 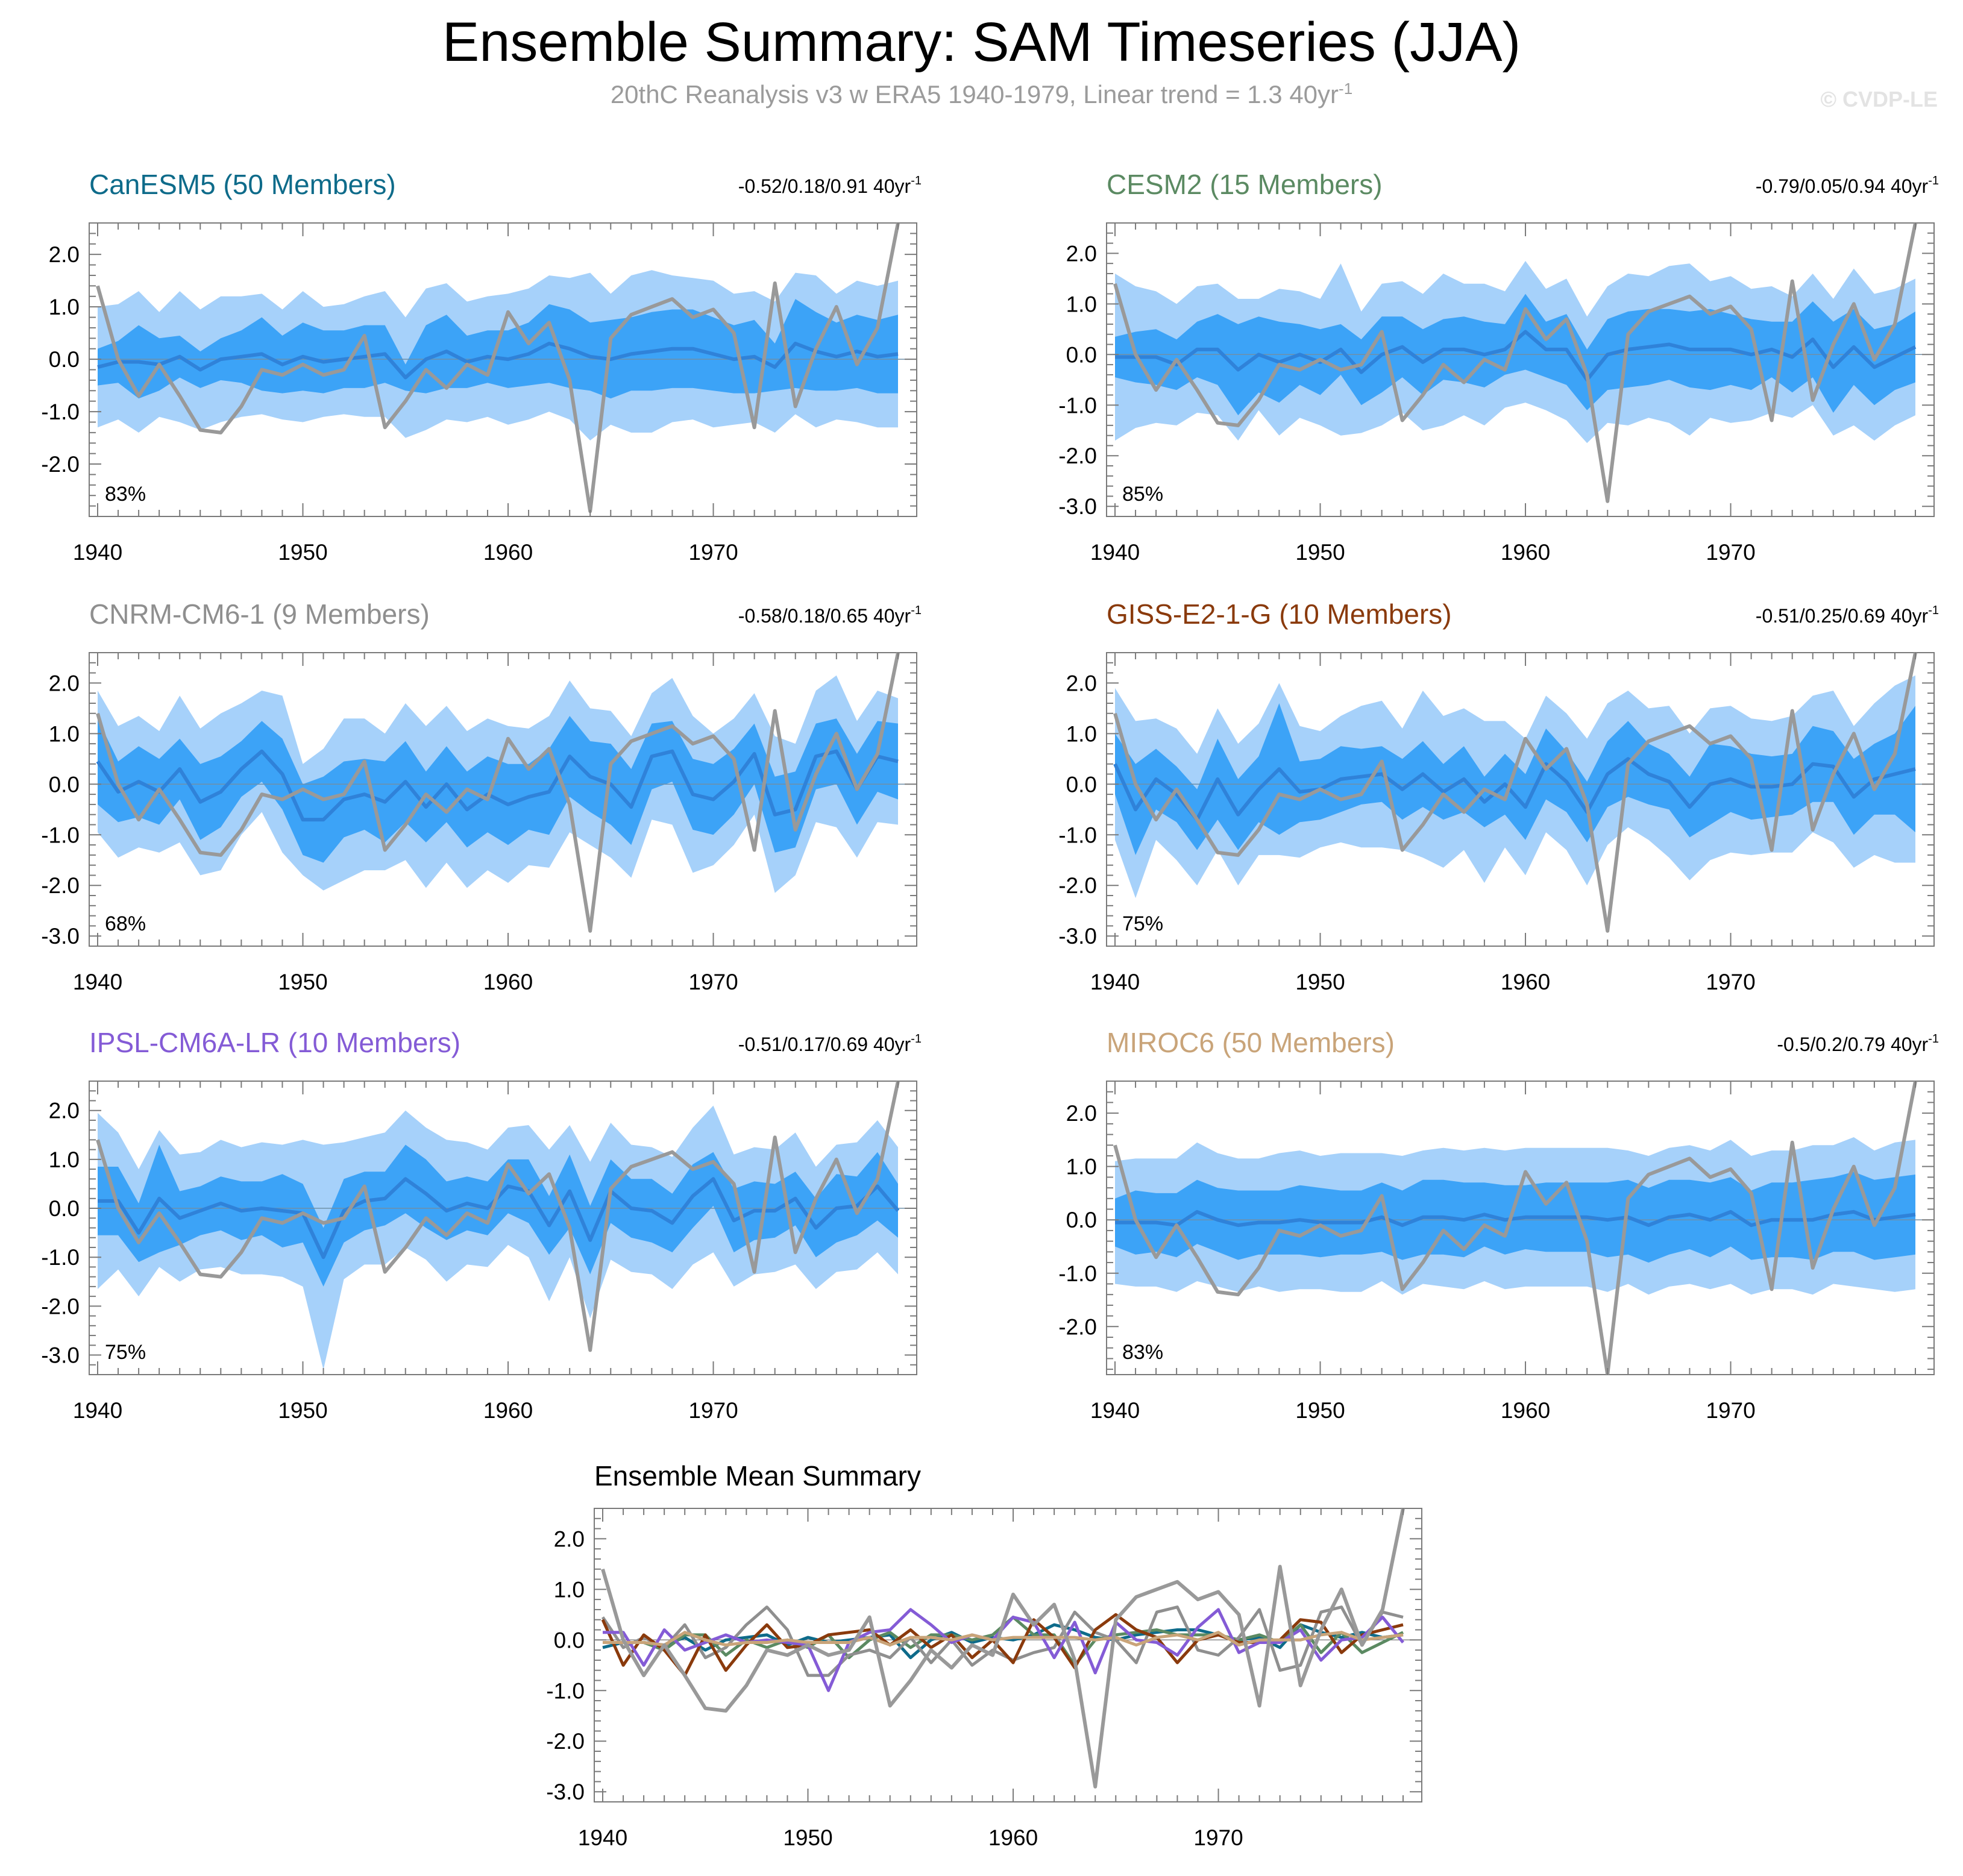 I want to click on trend-label-text: -0.58/0.18/0.65 40yr, so click(x=824, y=616).